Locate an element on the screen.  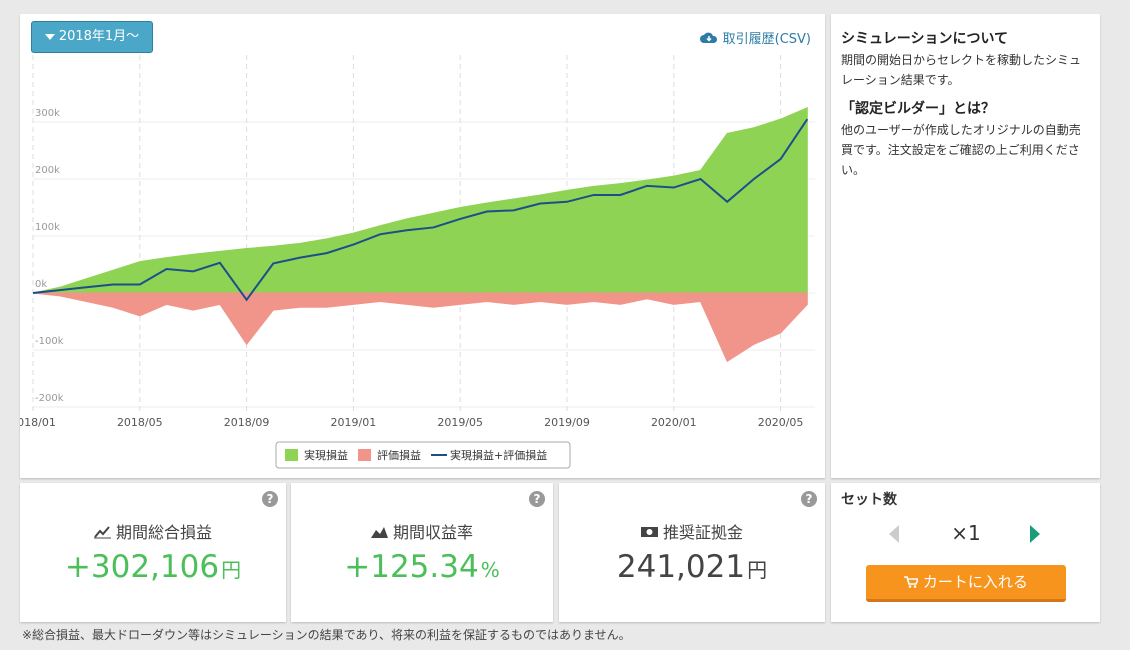
heading: シミュレーションについて is located at coordinates (925, 39).